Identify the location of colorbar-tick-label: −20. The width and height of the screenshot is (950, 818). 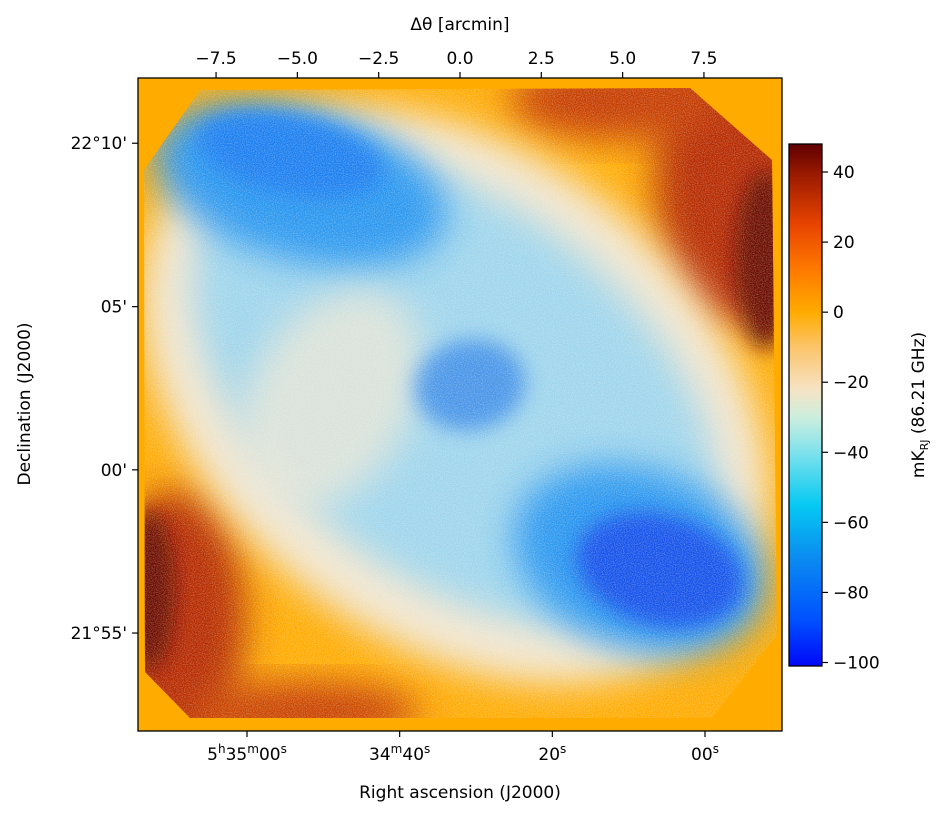
(851, 383).